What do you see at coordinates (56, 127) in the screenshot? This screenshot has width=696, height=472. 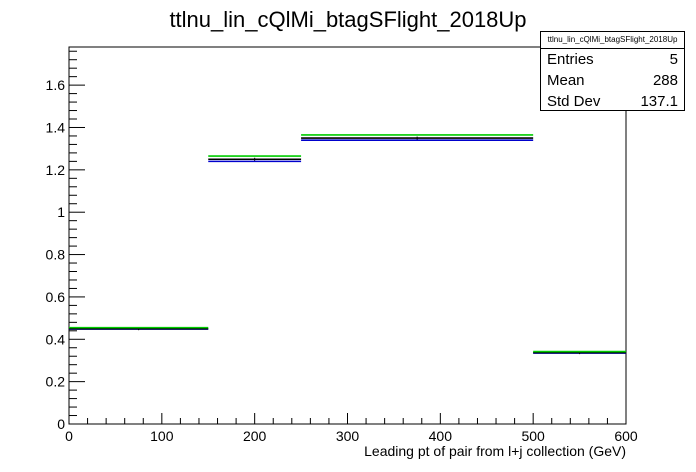 I see `y-tick-label: 1.4` at bounding box center [56, 127].